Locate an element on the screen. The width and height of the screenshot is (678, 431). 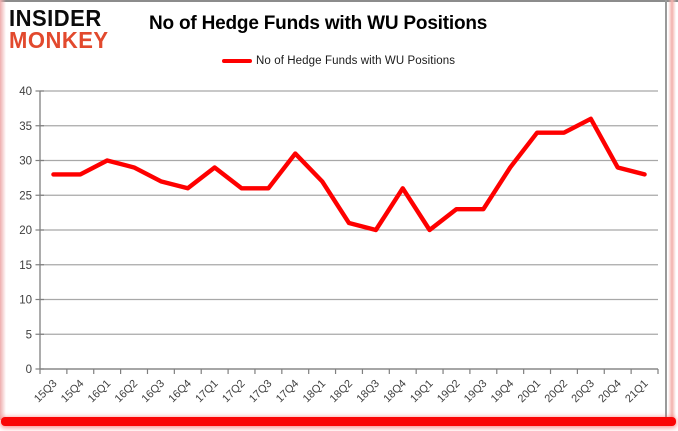
y-axis-tick-label: 20 is located at coordinates (25, 231).